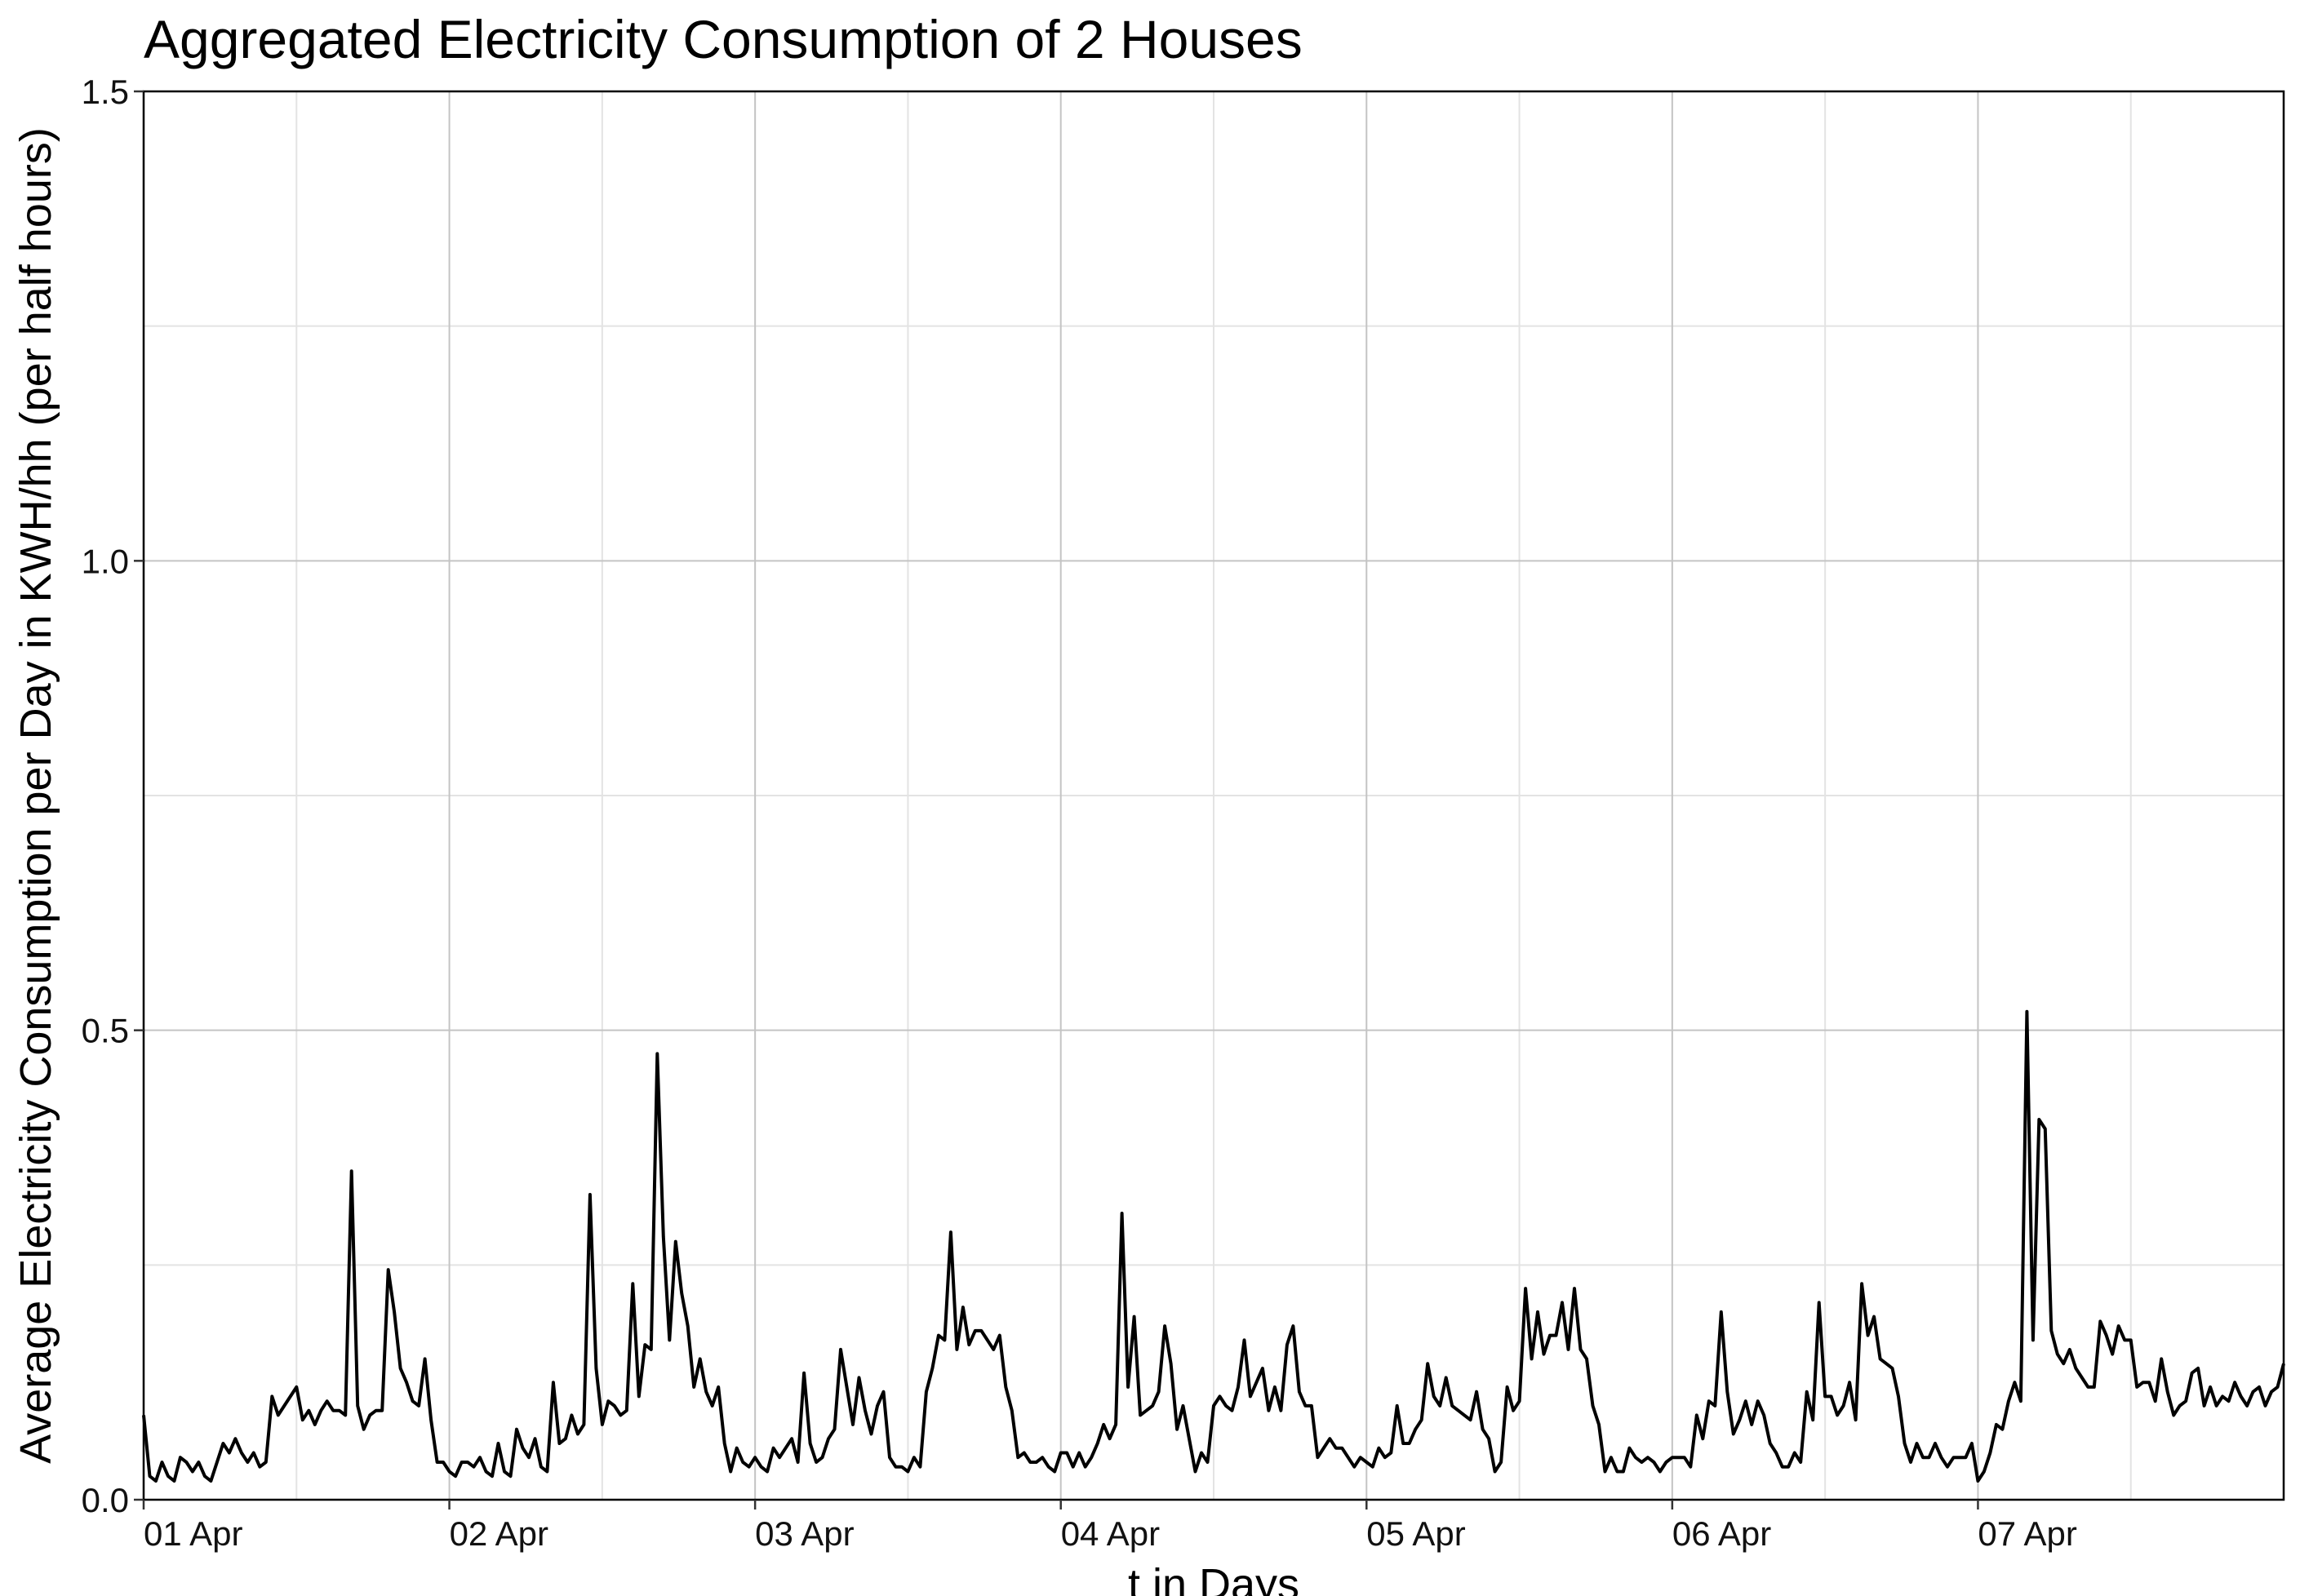 This screenshot has width=2300, height=1596. Describe the element at coordinates (1415, 1533) in the screenshot. I see `x-tick-label: 05 Apr` at that location.